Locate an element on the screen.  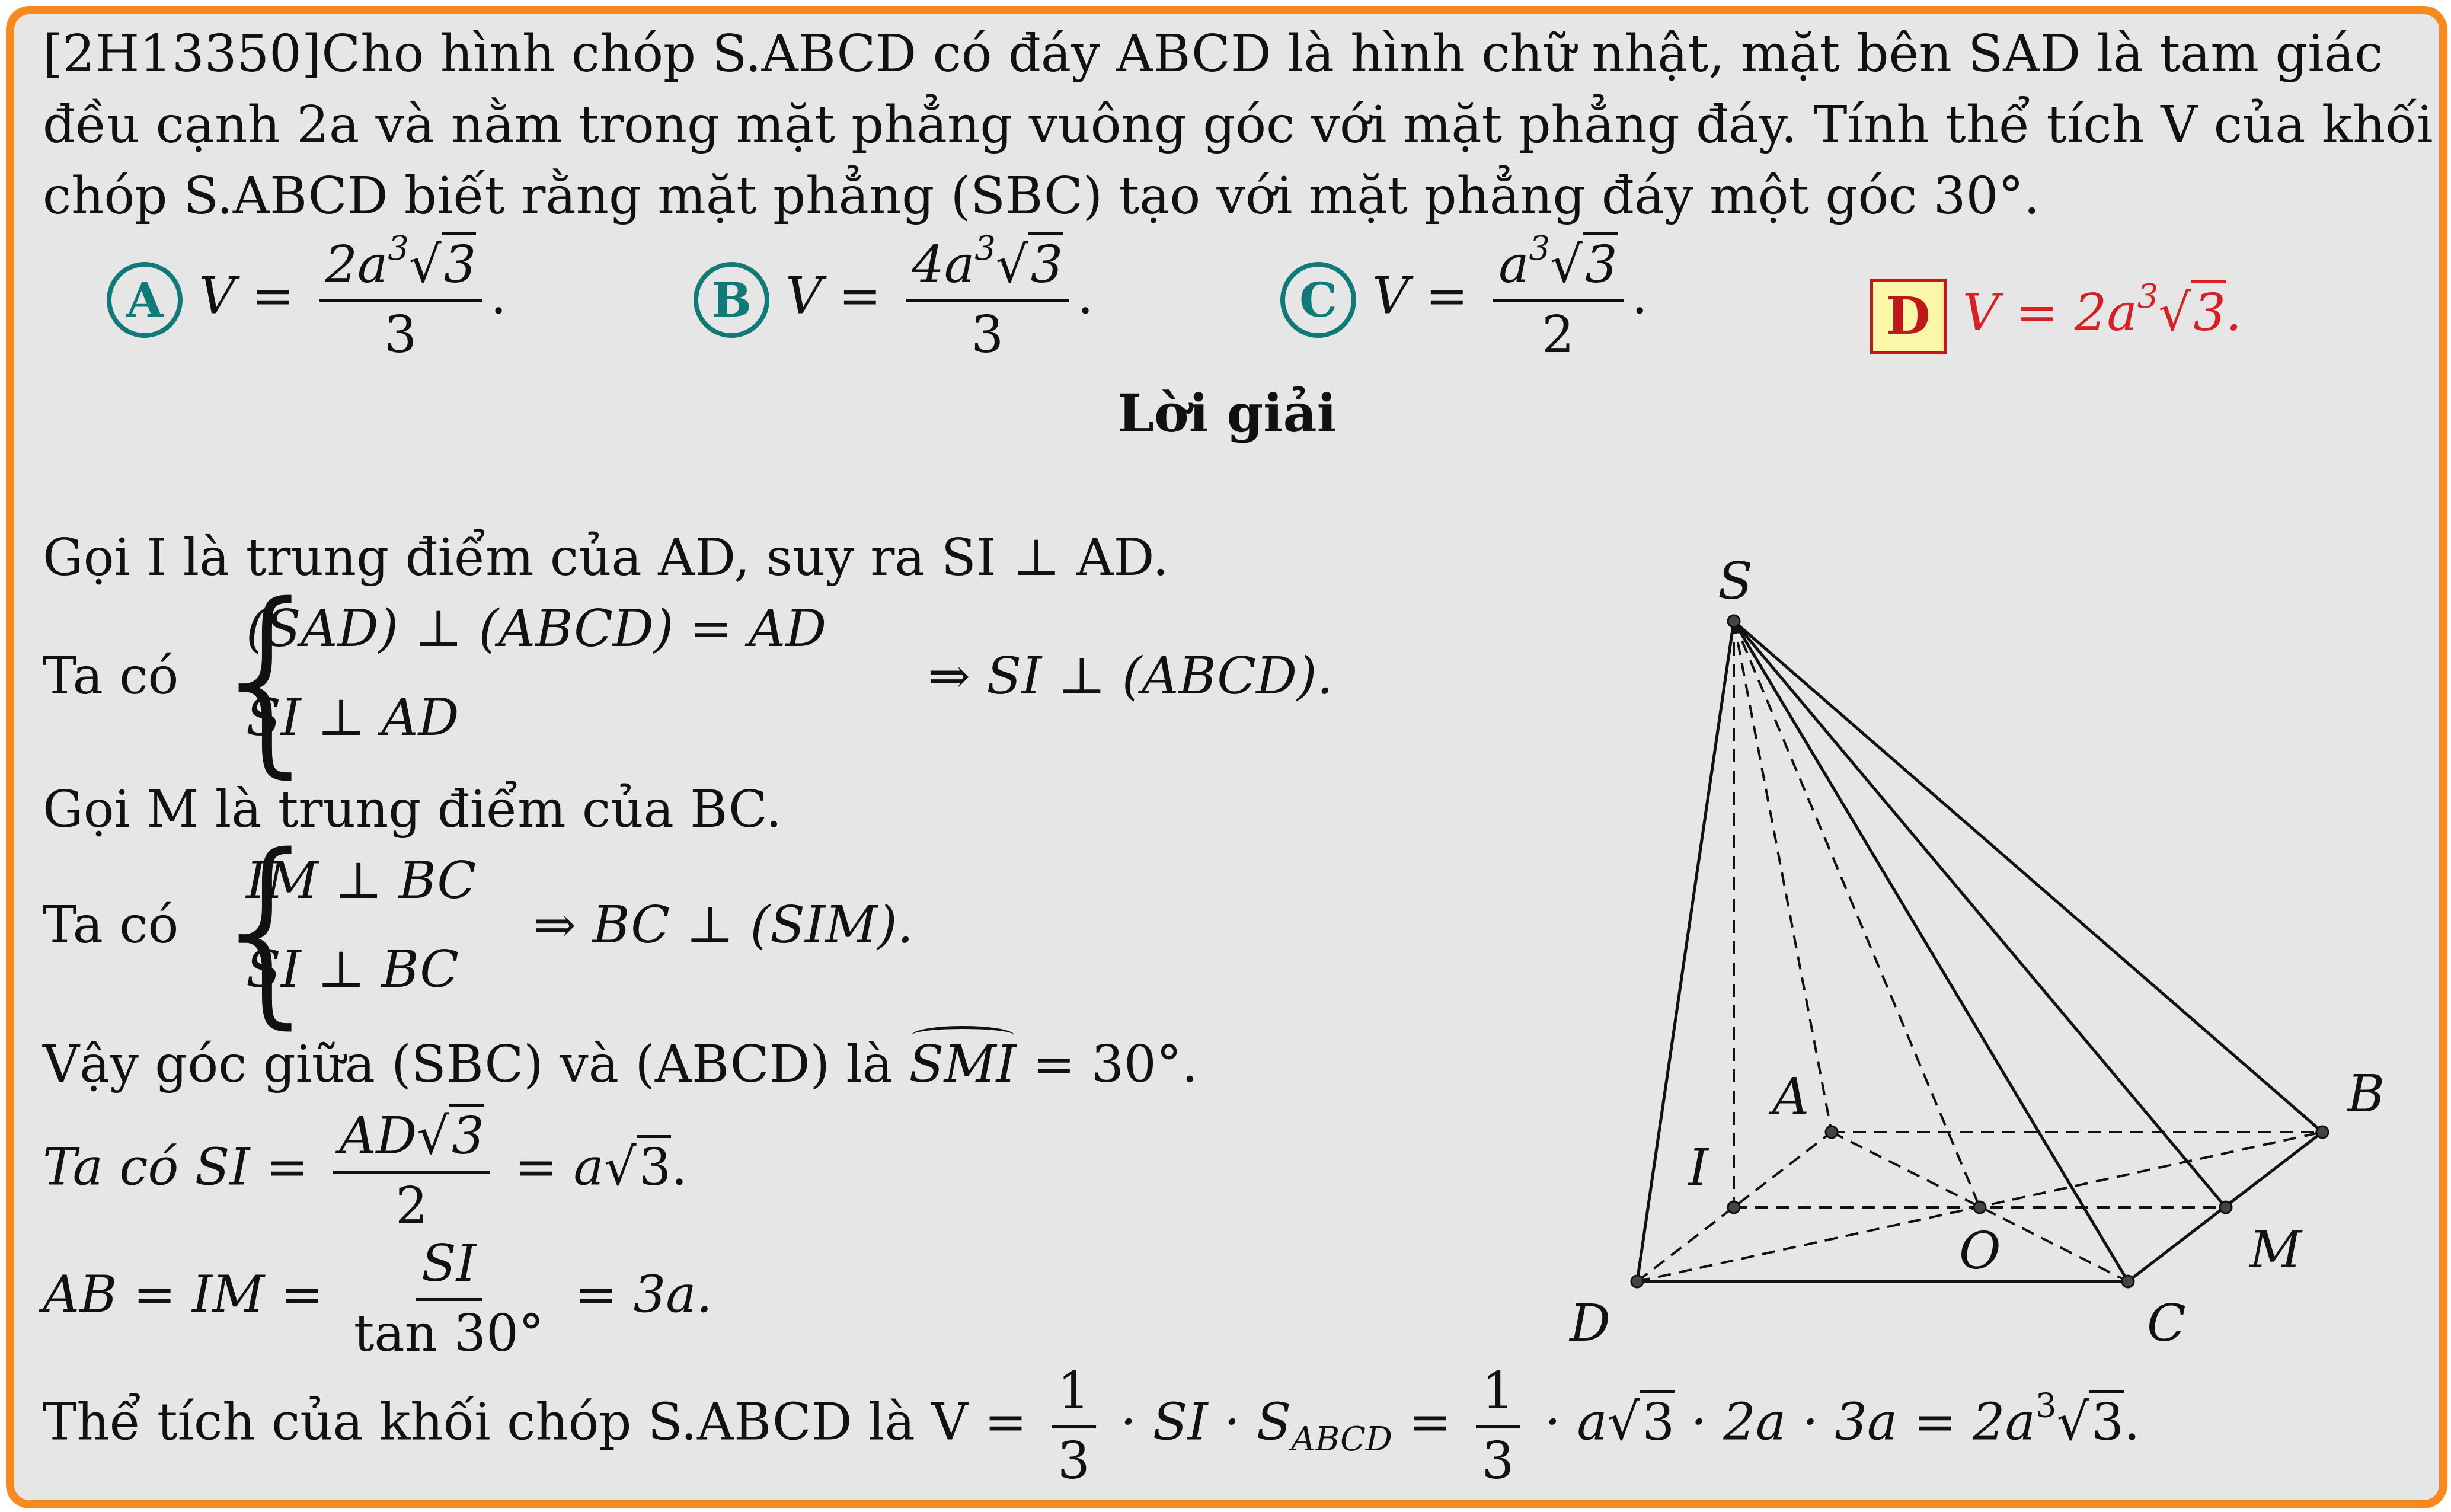
option-c-lhs: V = is located at coordinates (1420, 296).